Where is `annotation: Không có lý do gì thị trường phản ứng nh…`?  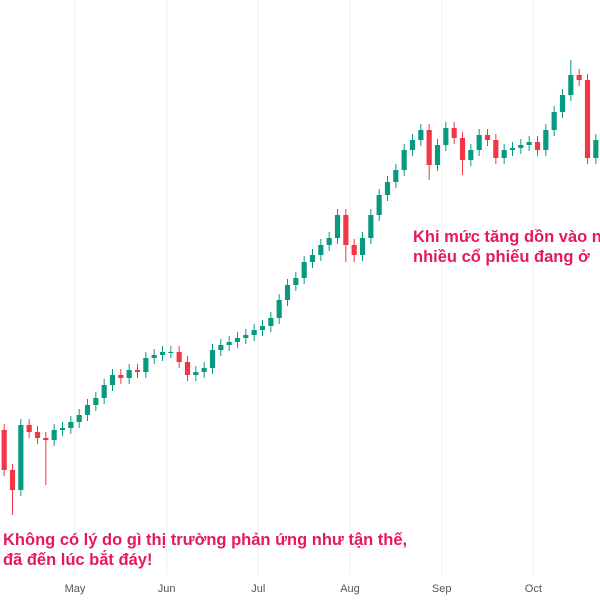 annotation: Không có lý do gì thị trường phản ứng nh… is located at coordinates (205, 540).